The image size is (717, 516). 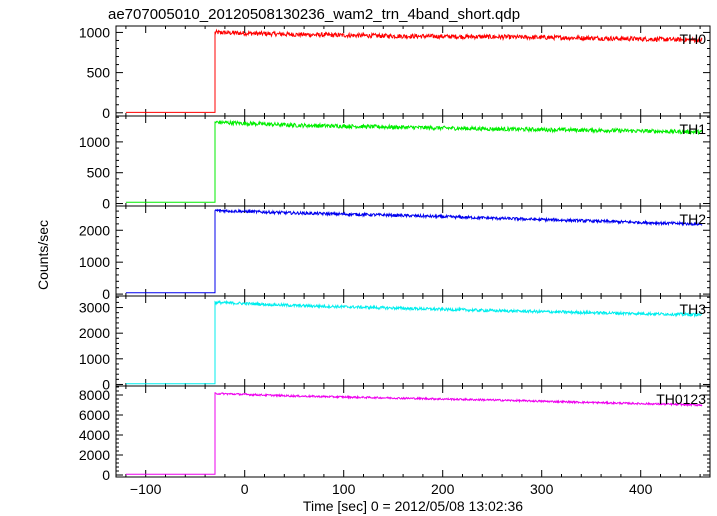 What do you see at coordinates (414, 70) in the screenshot?
I see `series-line-th0` at bounding box center [414, 70].